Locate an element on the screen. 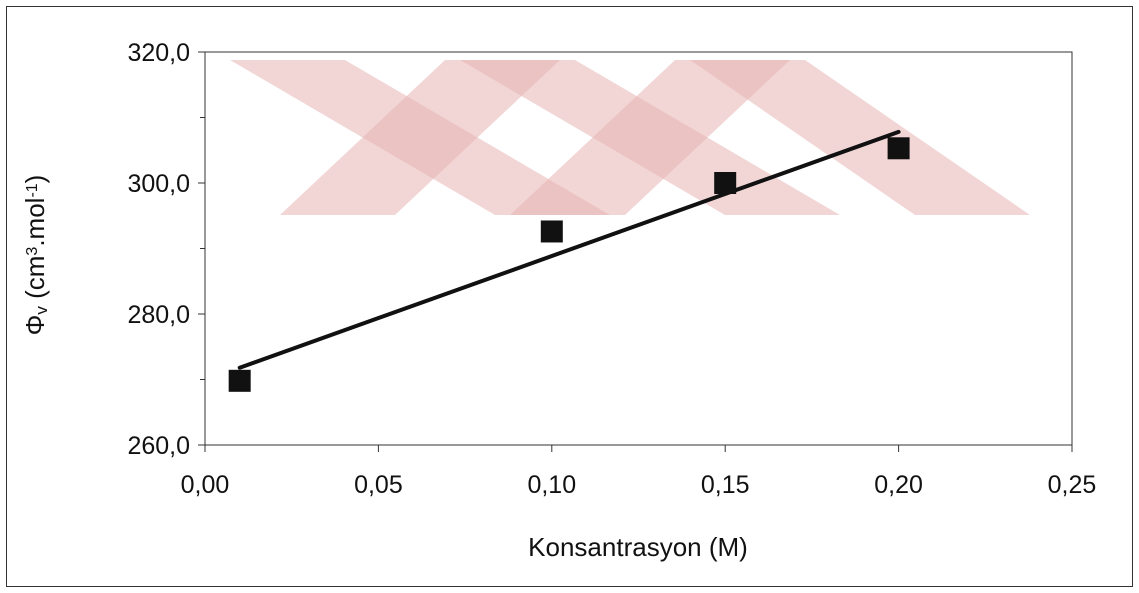  y-tick-label: 260,0 is located at coordinates (158, 446).